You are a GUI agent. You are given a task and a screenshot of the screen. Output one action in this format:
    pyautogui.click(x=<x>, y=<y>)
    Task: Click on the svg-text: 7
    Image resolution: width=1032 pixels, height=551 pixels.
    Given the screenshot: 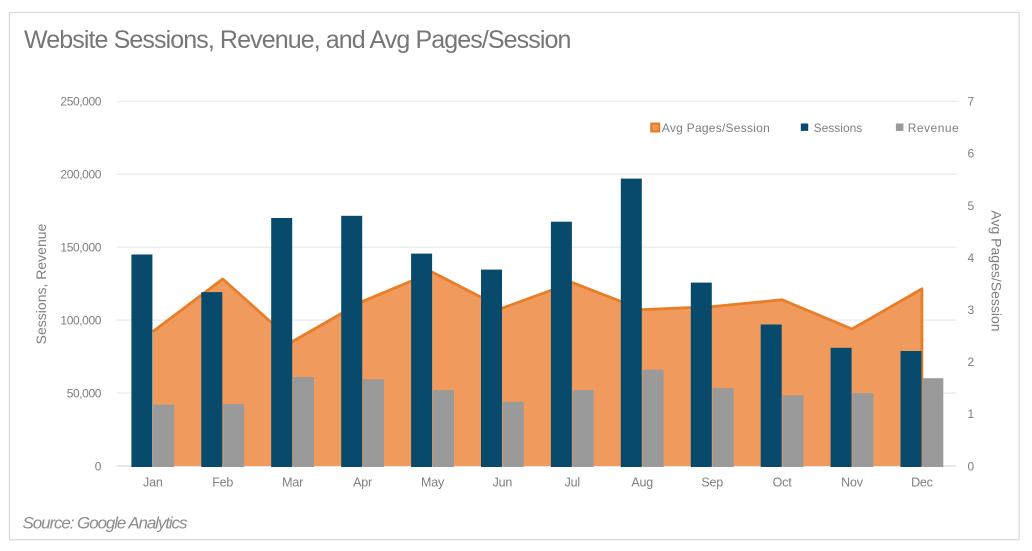 What is the action you would take?
    pyautogui.click(x=971, y=102)
    